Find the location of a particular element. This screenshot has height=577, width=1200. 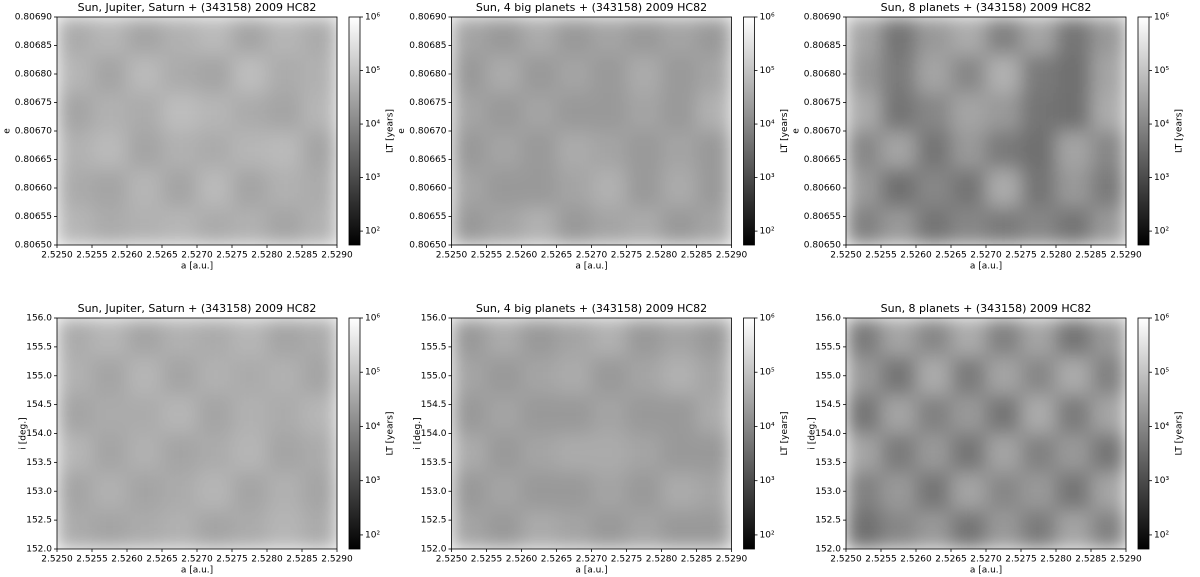

y-tick-label: 155.0 is located at coordinates (39, 376).